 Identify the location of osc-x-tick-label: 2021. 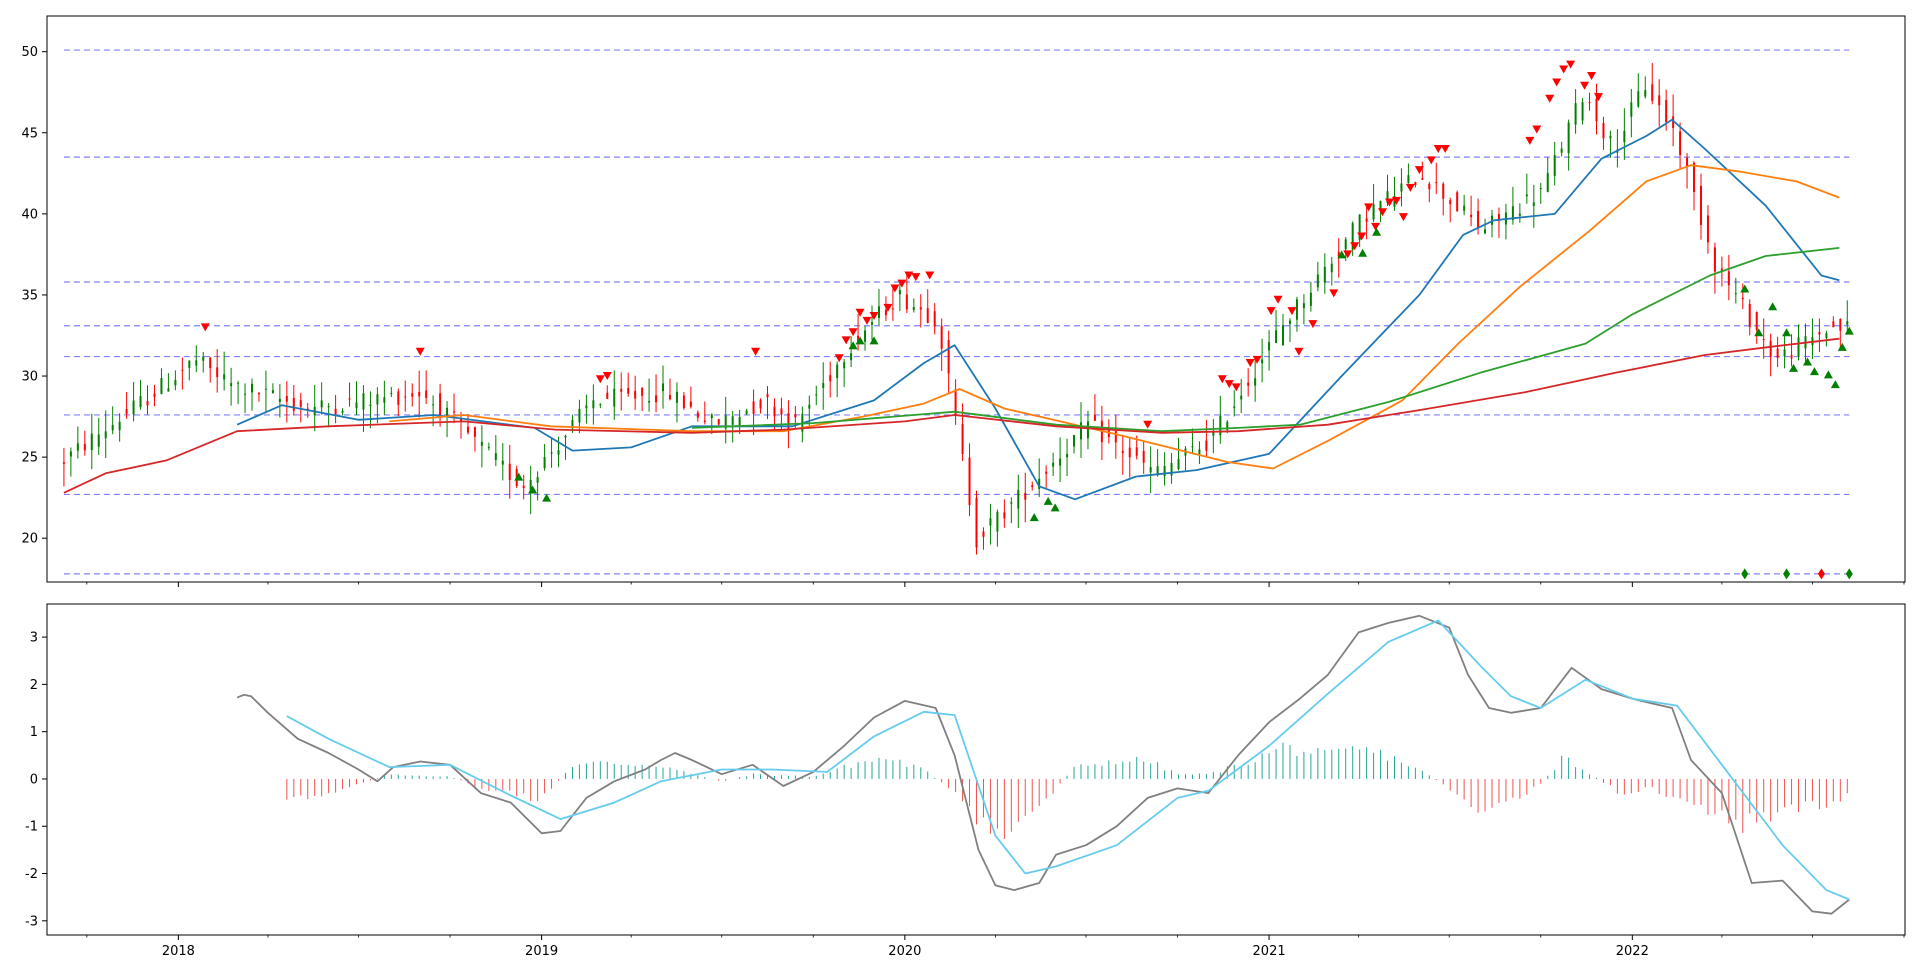
(1269, 951).